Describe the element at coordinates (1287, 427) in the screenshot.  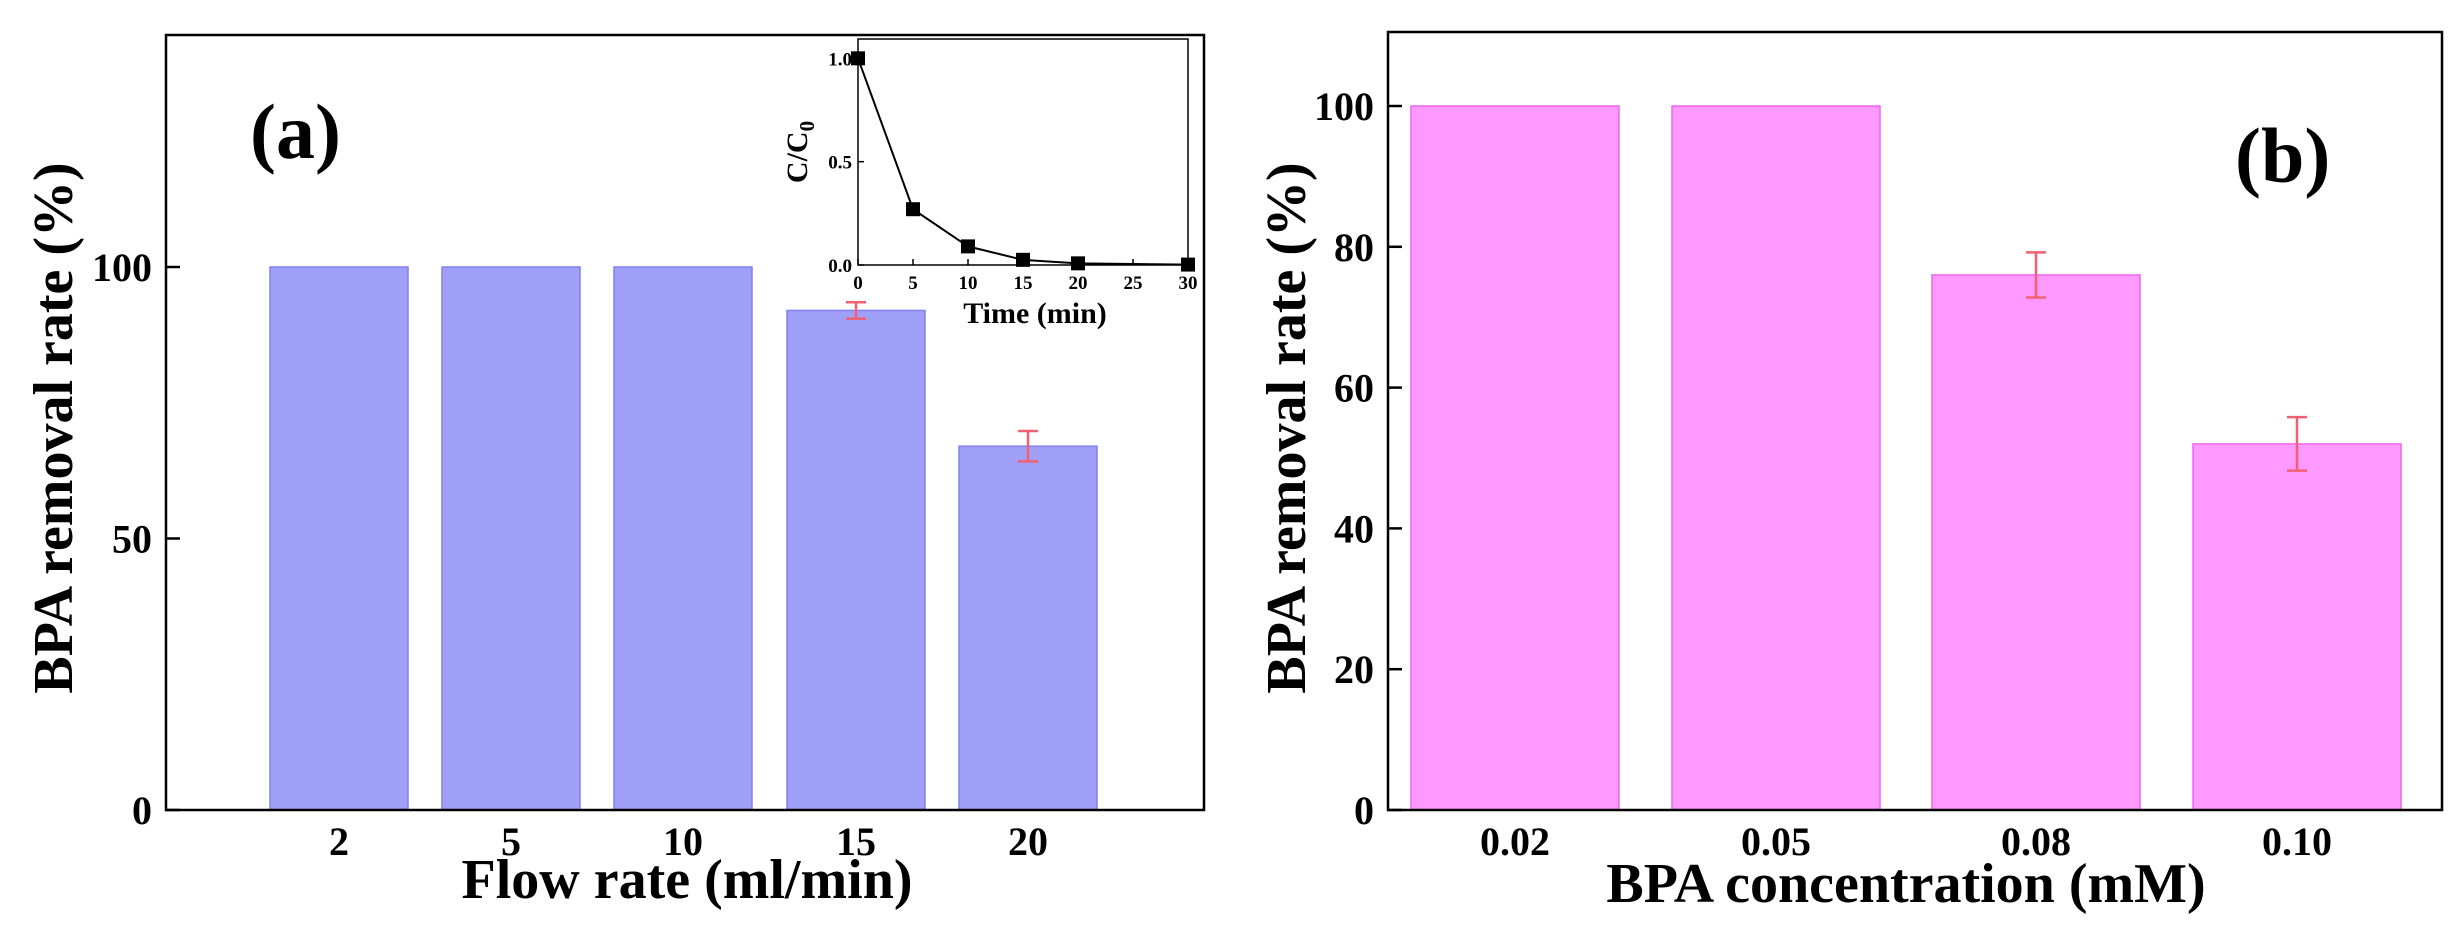
I see `panel-b-y-axis-label: BPA removal rate (%)` at that location.